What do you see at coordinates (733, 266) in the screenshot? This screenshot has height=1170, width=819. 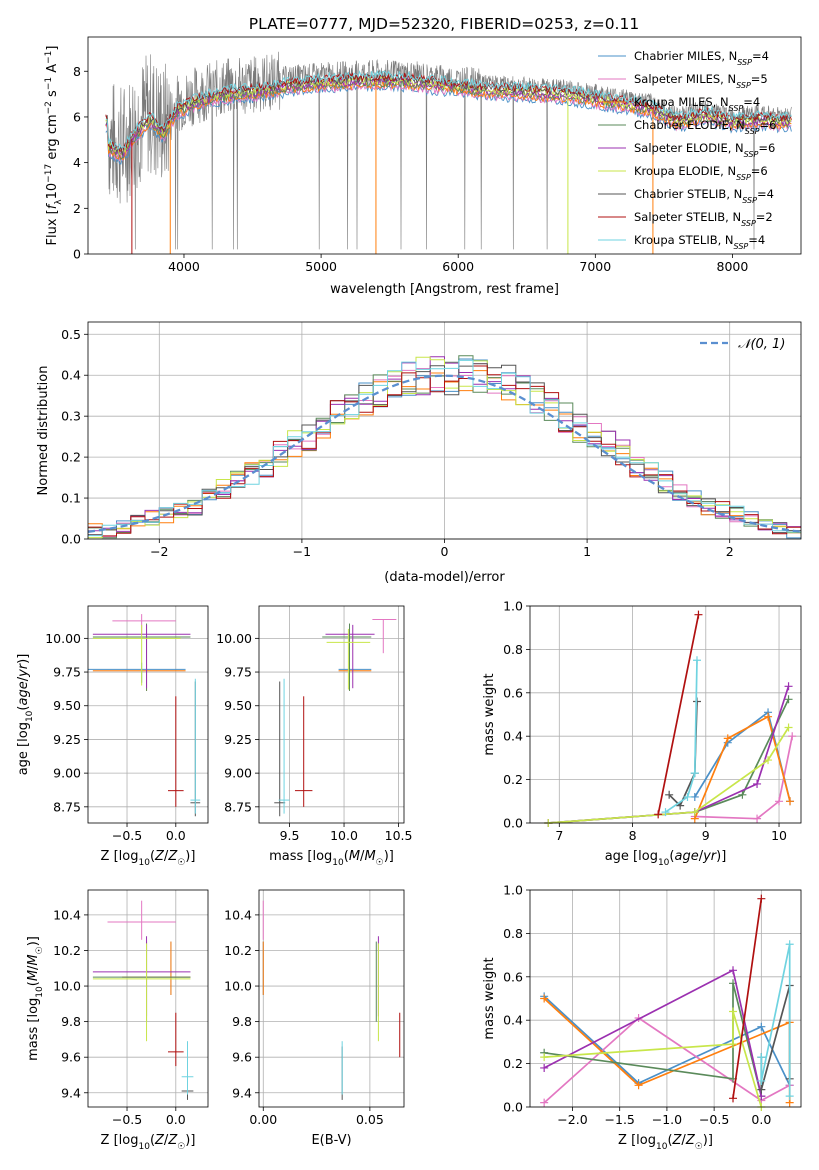 I see `x-tick-label: 8000` at bounding box center [733, 266].